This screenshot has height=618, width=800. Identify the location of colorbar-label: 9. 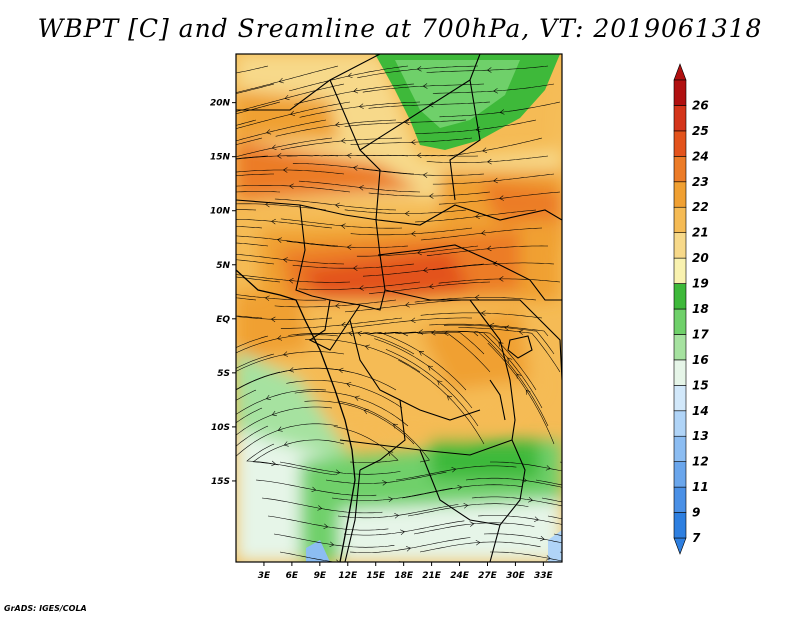
(696, 513).